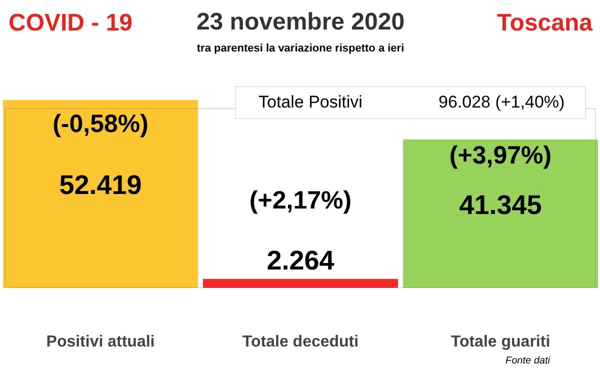 The height and width of the screenshot is (380, 600). I want to click on annotation: Totale Positivi, so click(310, 102).